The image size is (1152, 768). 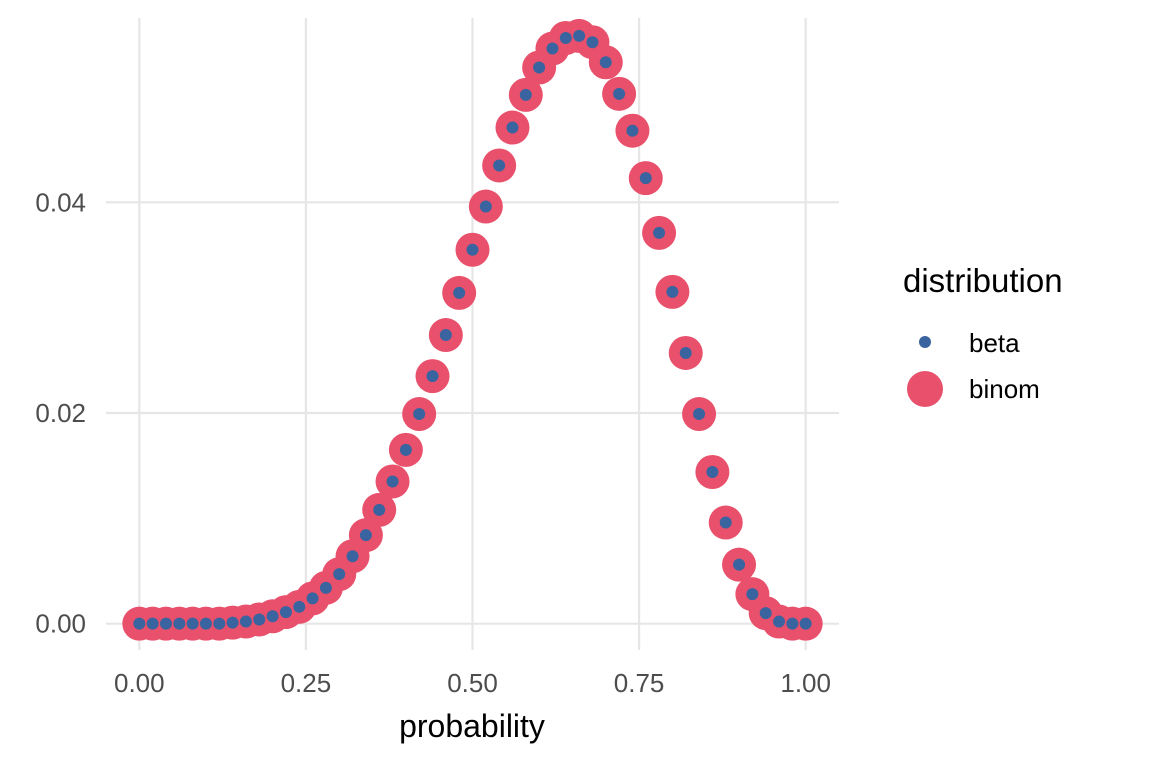 I want to click on legend-key-binom, so click(x=925, y=389).